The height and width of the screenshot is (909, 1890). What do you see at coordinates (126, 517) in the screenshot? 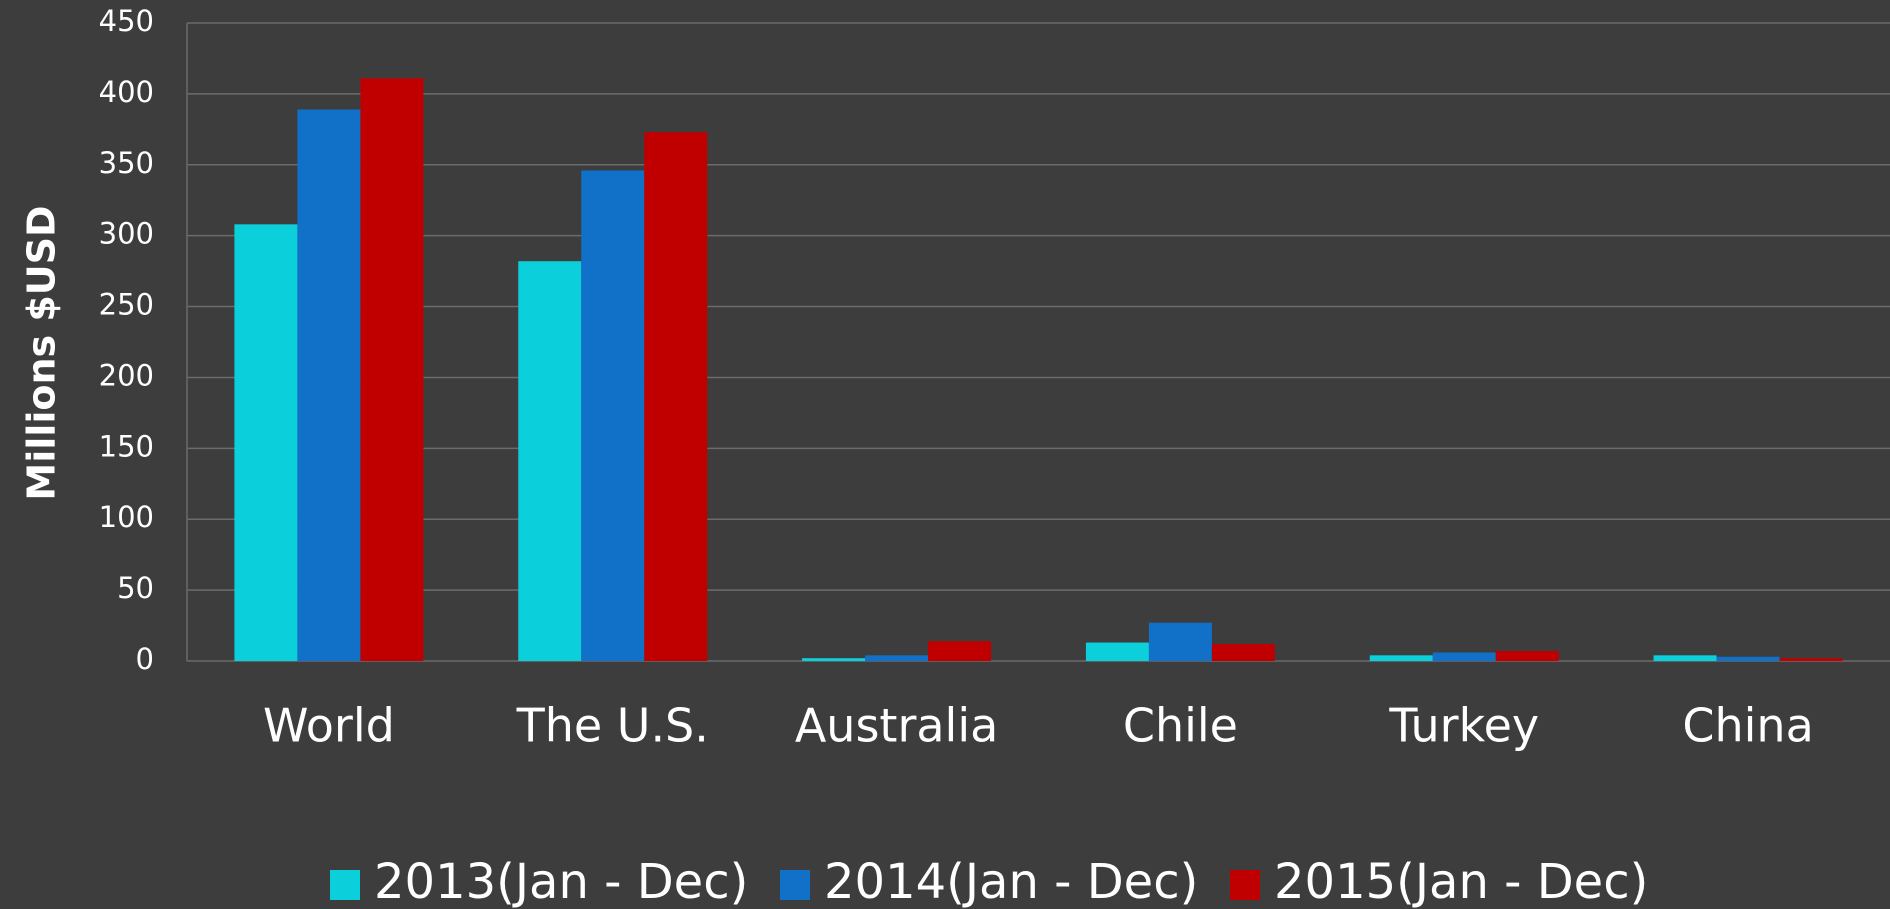
I see `y-tick-label: 100` at bounding box center [126, 517].